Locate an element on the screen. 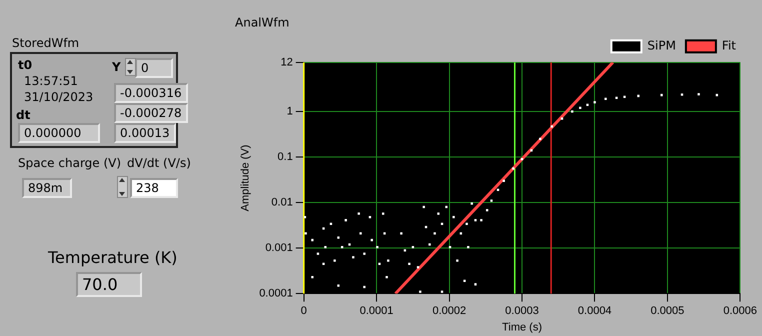 The height and width of the screenshot is (336, 762). text: dt is located at coordinates (23, 115).